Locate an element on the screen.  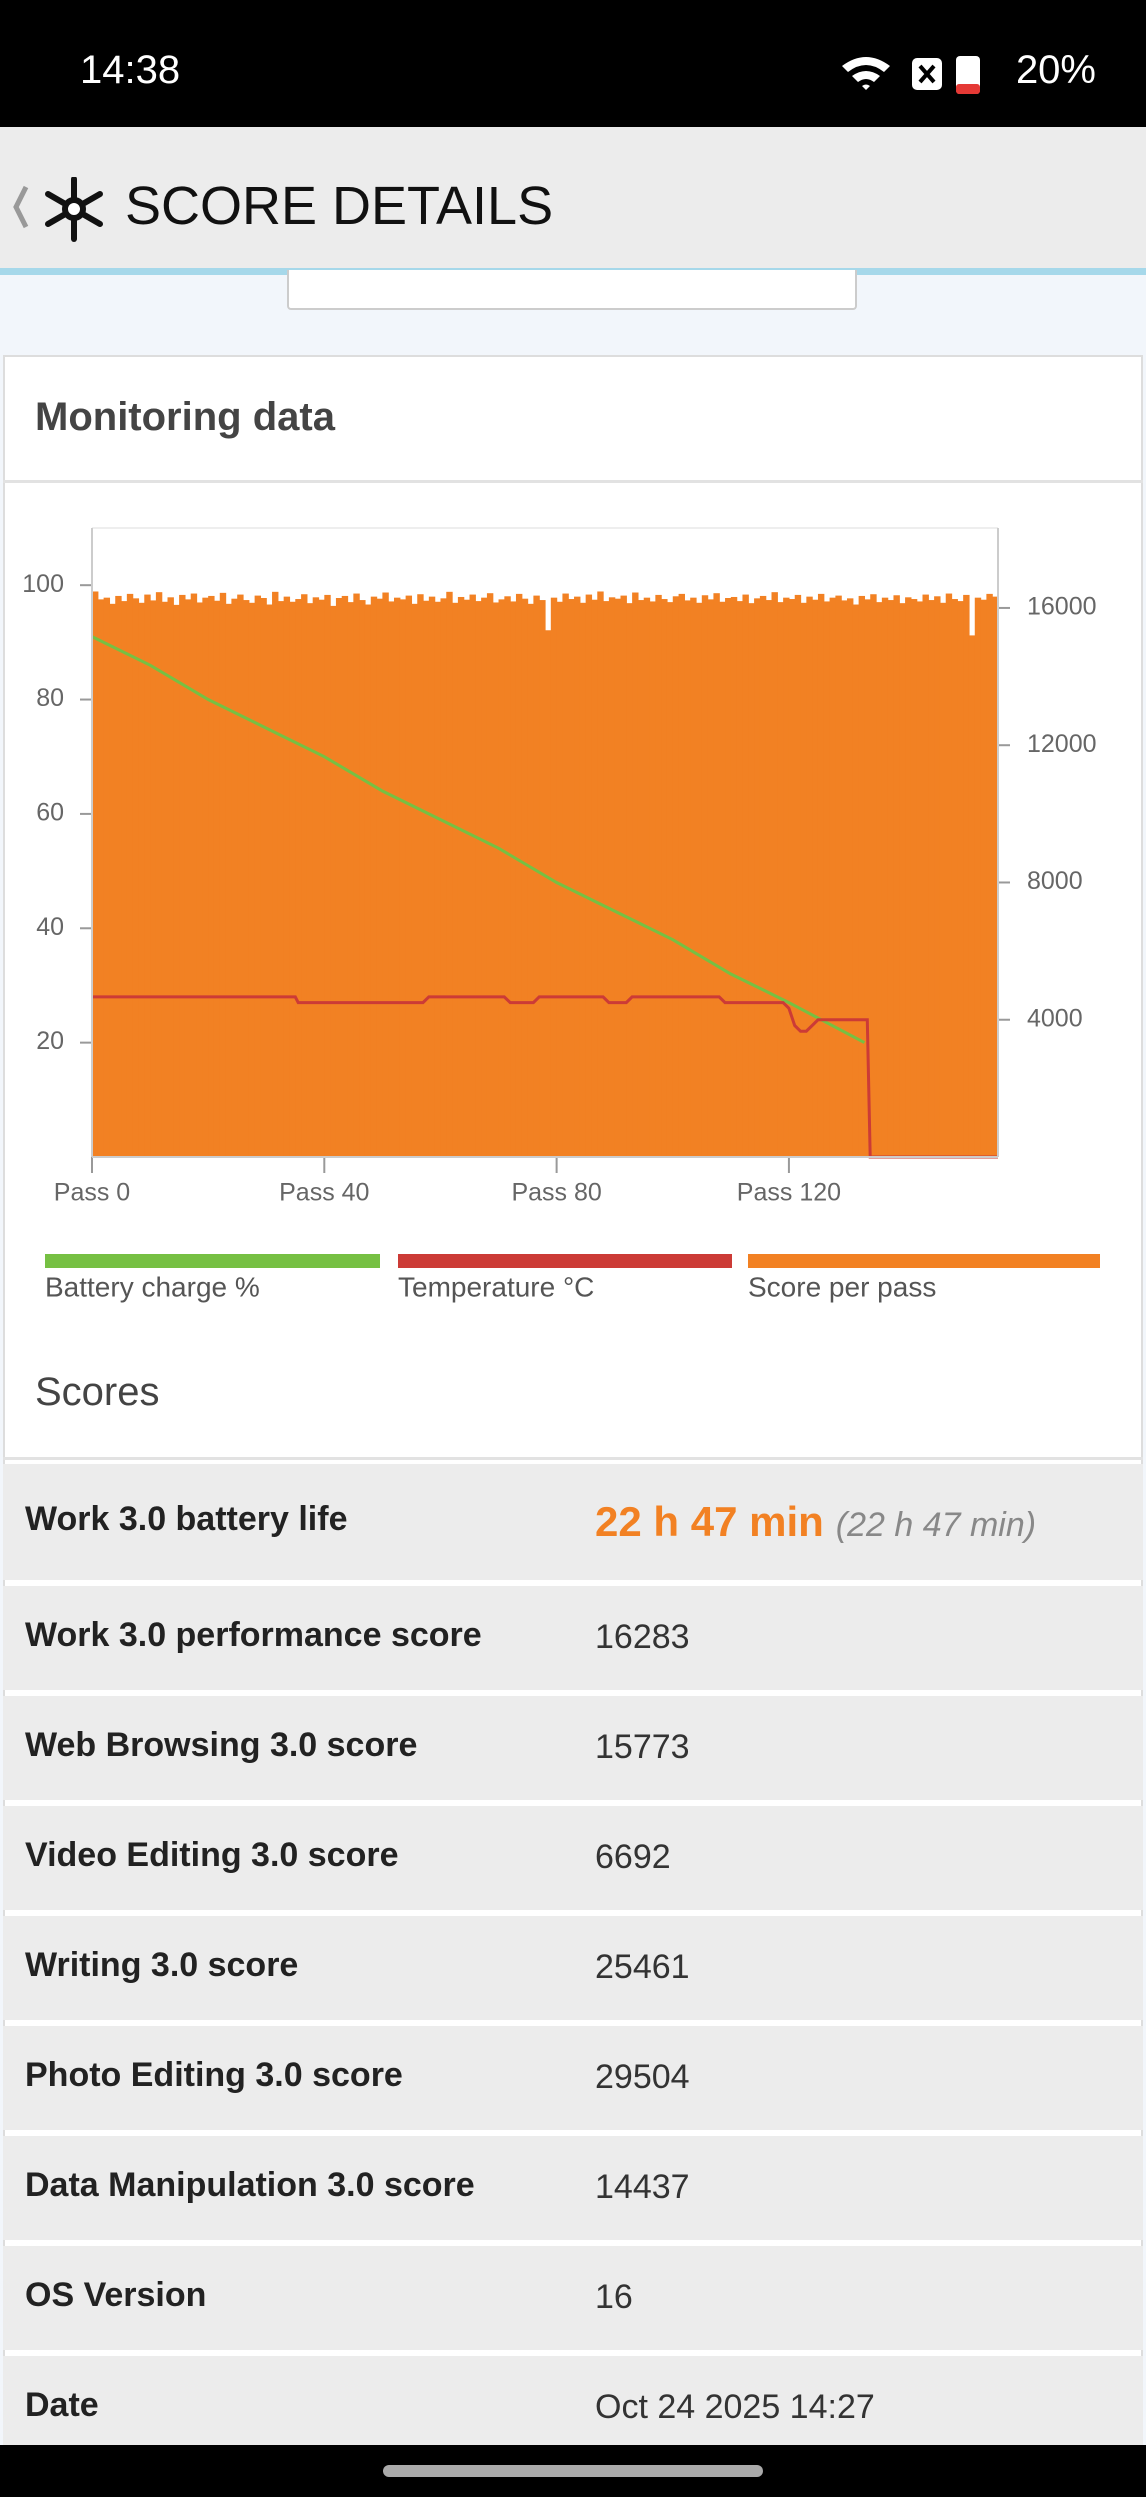
home-indicator is located at coordinates (573, 2471).